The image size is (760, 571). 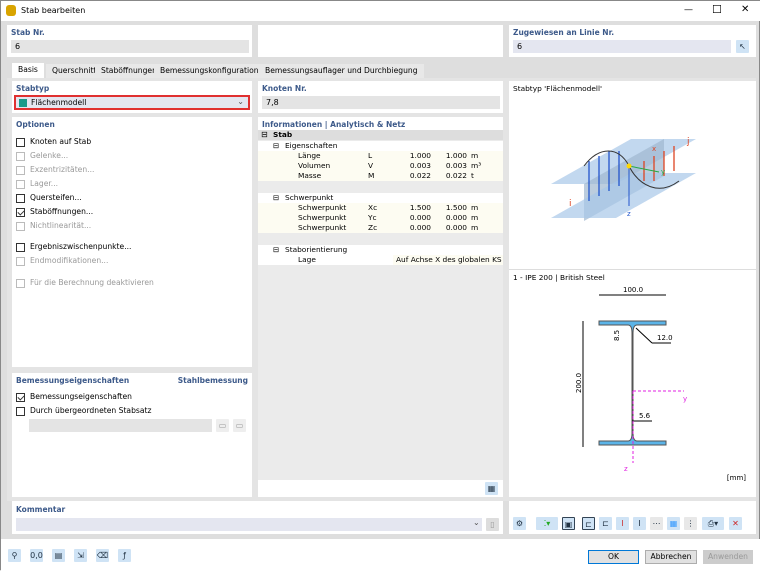 What do you see at coordinates (745, 9) in the screenshot?
I see `close-button: ✕` at bounding box center [745, 9].